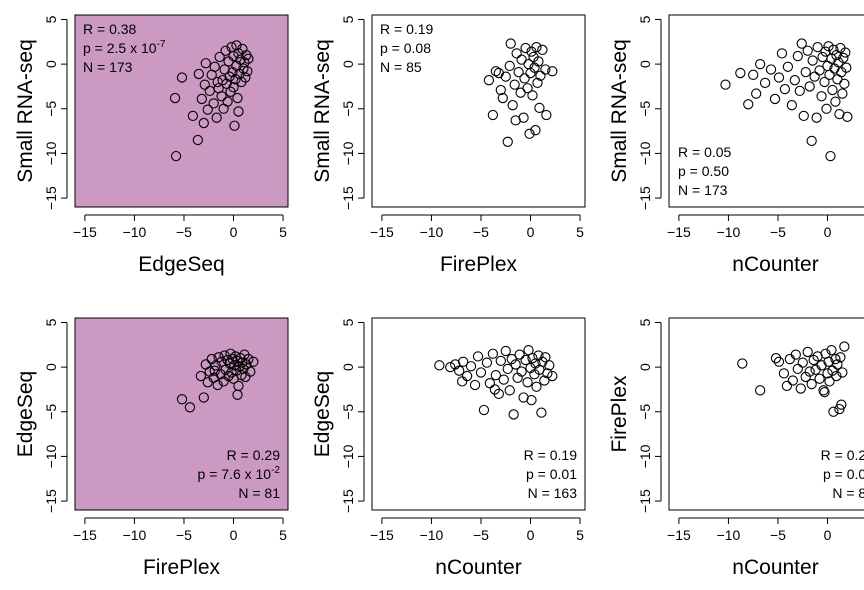  I want to click on p-value-label: p = 0.50, so click(703, 171).